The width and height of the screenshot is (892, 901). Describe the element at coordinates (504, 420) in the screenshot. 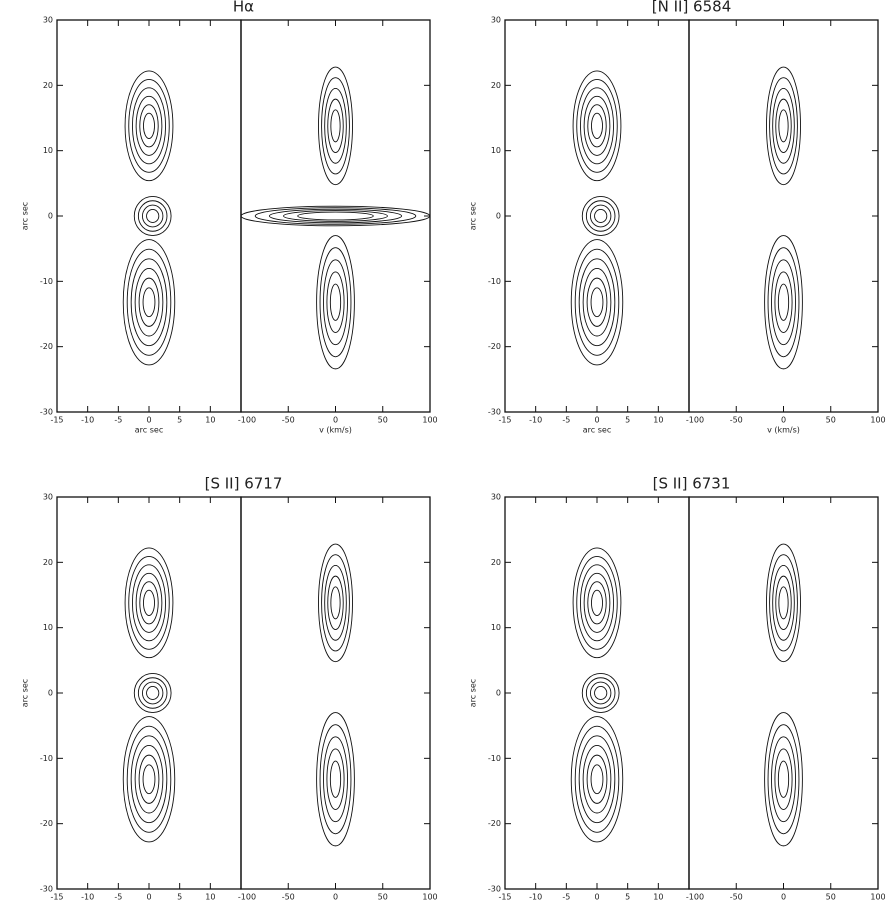

I see `x-tick-label: -15` at that location.